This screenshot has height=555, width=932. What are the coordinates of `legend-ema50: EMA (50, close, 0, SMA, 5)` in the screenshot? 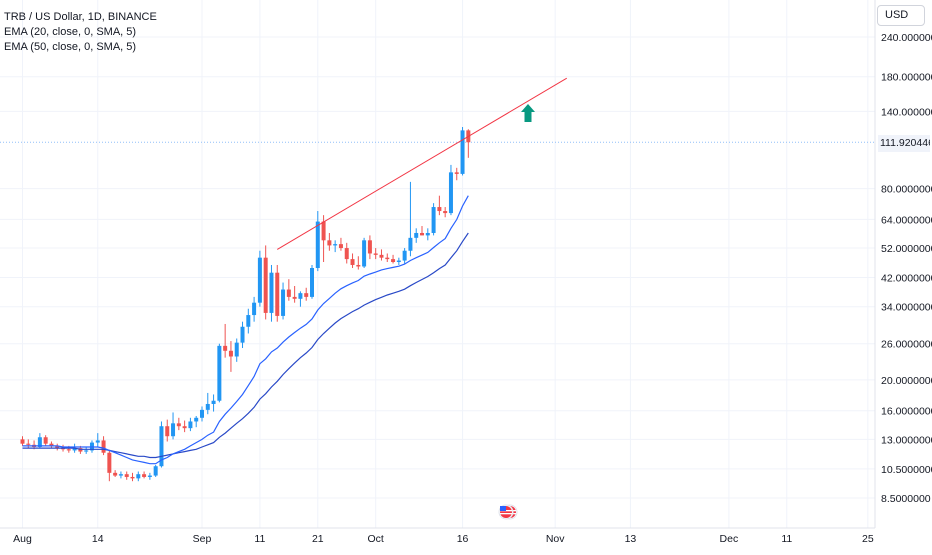 It's located at (70, 47).